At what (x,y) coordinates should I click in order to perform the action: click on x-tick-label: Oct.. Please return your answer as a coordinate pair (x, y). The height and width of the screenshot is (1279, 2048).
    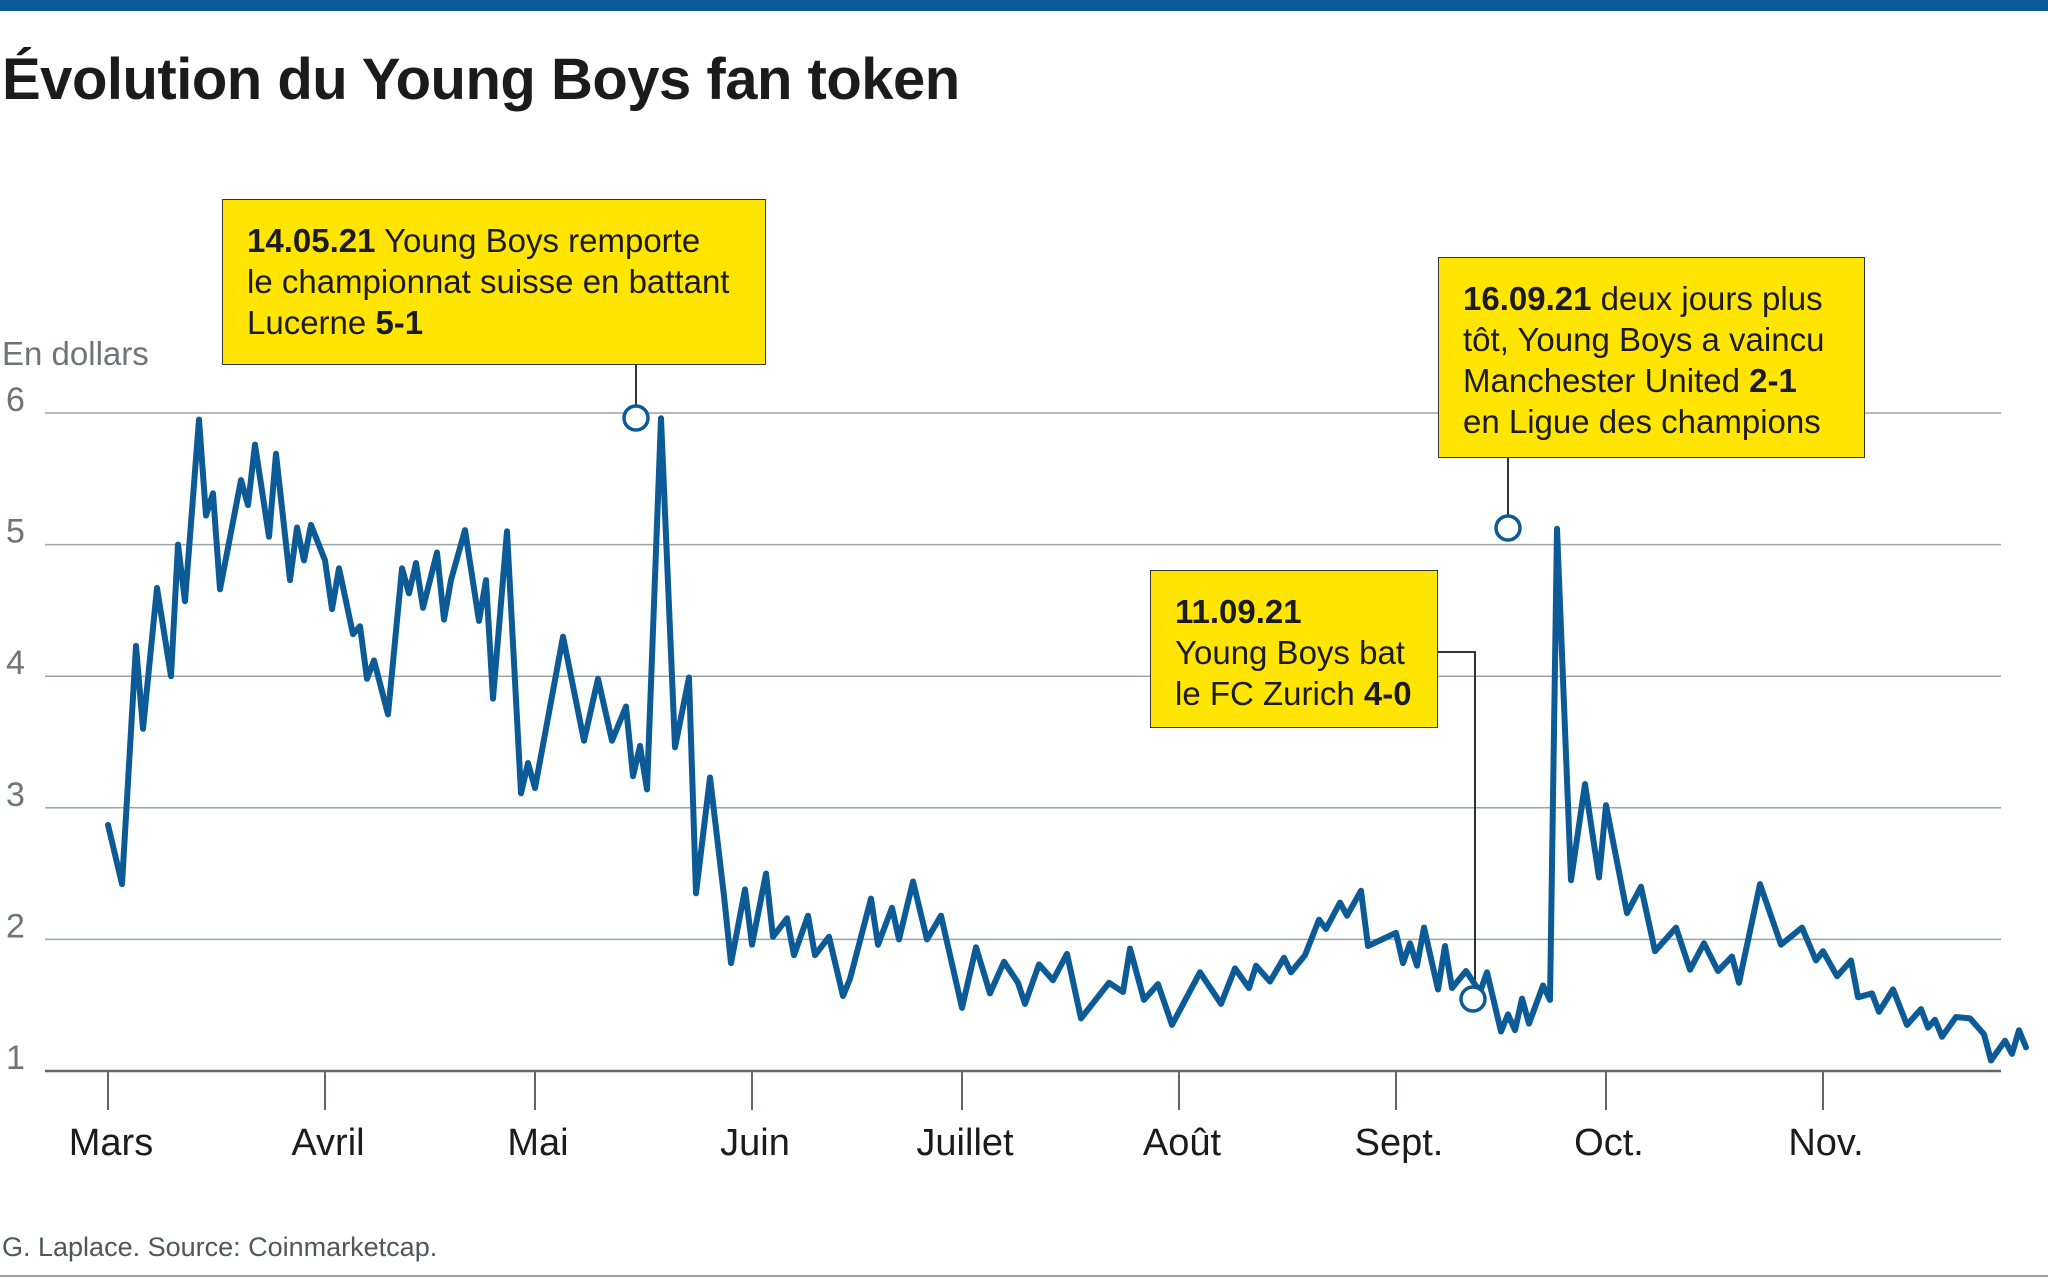
    Looking at the image, I should click on (1609, 1143).